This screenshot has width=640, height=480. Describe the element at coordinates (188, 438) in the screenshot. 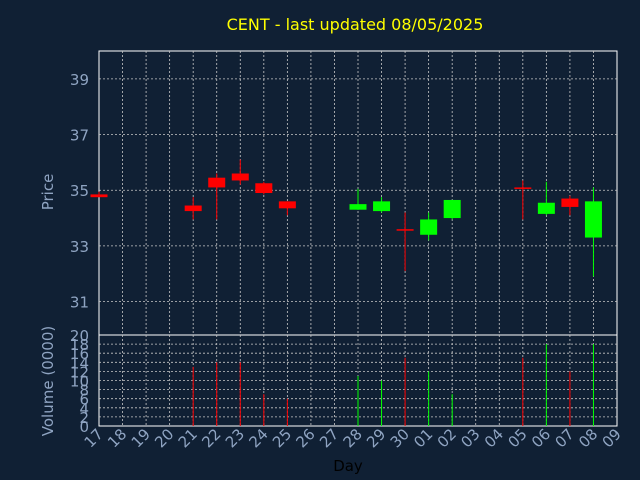

I see `x-tick-label: 21` at that location.